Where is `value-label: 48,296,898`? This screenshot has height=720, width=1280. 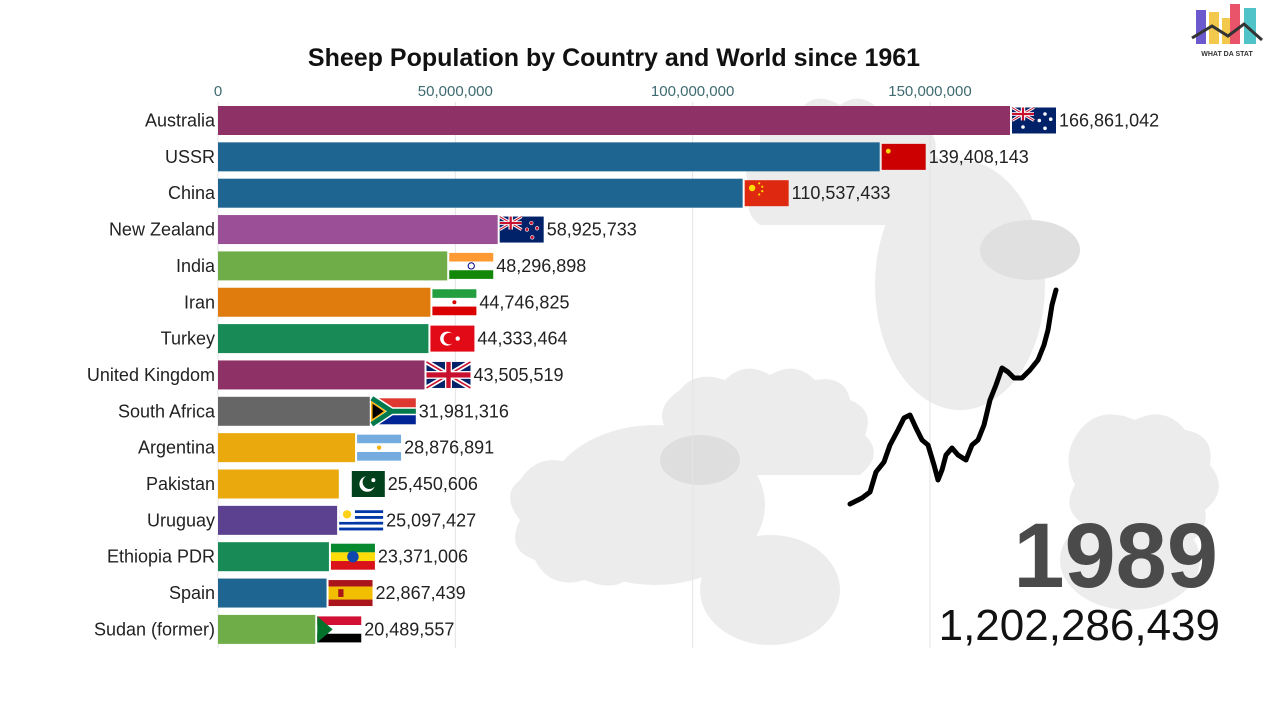 value-label: 48,296,898 is located at coordinates (541, 266).